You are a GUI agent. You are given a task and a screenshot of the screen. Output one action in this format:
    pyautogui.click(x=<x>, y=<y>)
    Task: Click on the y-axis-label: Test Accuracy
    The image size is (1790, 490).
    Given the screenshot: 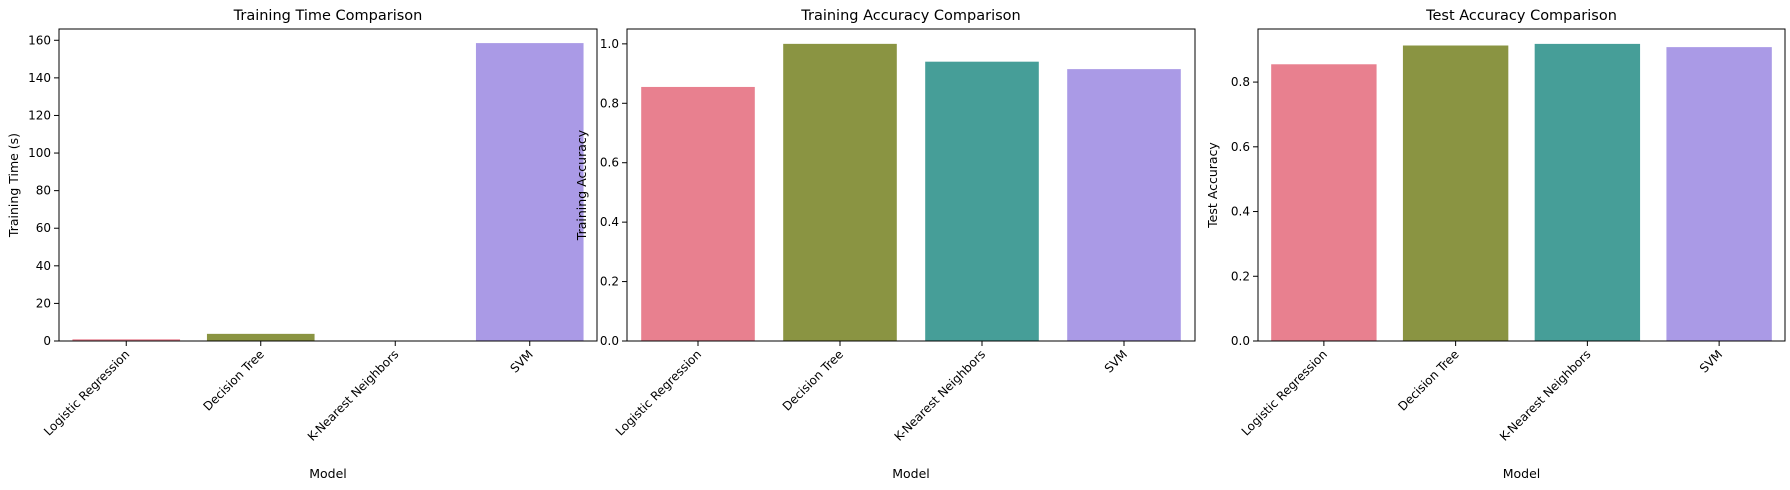 What is the action you would take?
    pyautogui.click(x=1212, y=185)
    